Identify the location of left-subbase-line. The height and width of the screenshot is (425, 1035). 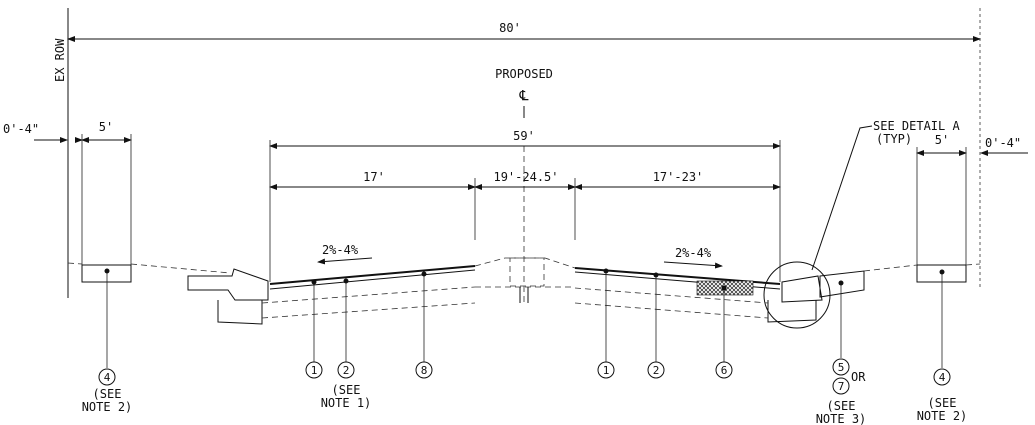
(368, 295).